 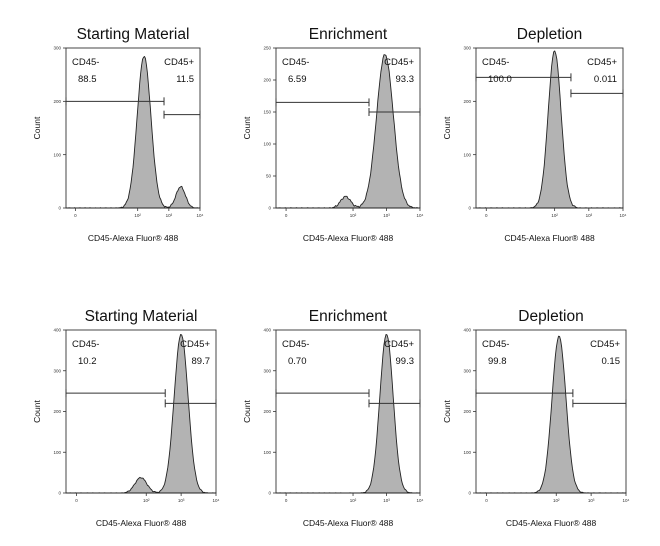 I want to click on gate-percent: 6.59, so click(x=297, y=79).